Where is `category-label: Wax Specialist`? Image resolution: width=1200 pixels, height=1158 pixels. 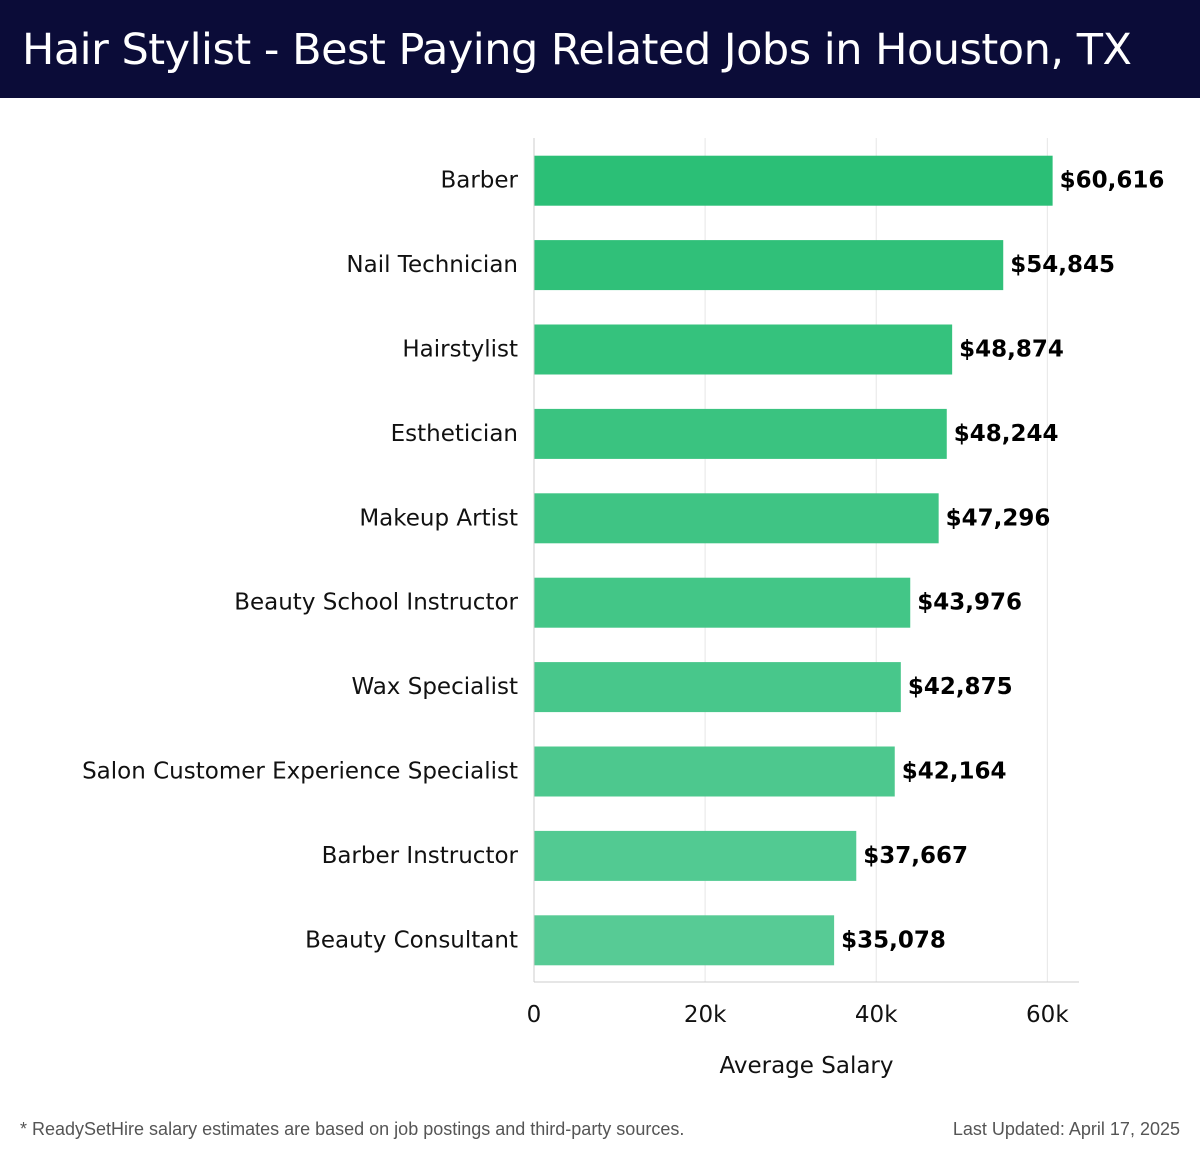 category-label: Wax Specialist is located at coordinates (434, 687).